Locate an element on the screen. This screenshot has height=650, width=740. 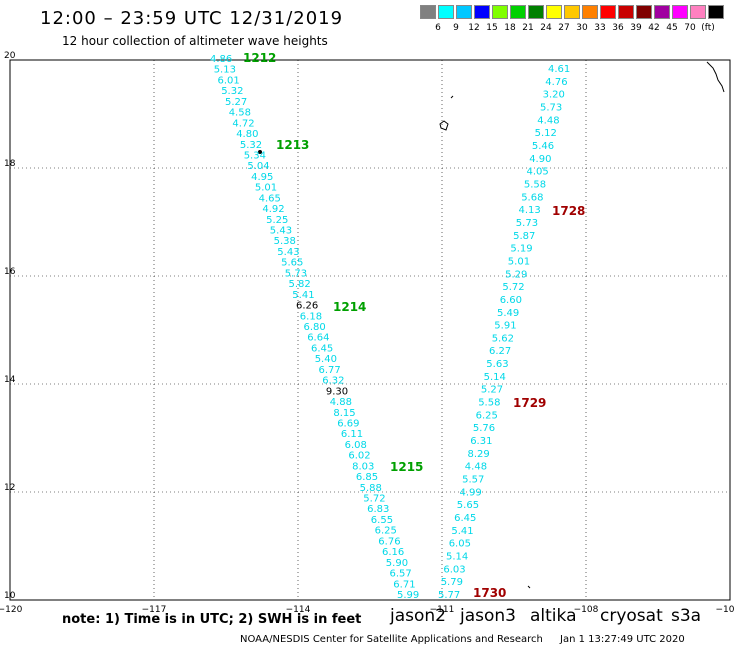
wave-height-value: 5.29 is located at coordinates (516, 274).